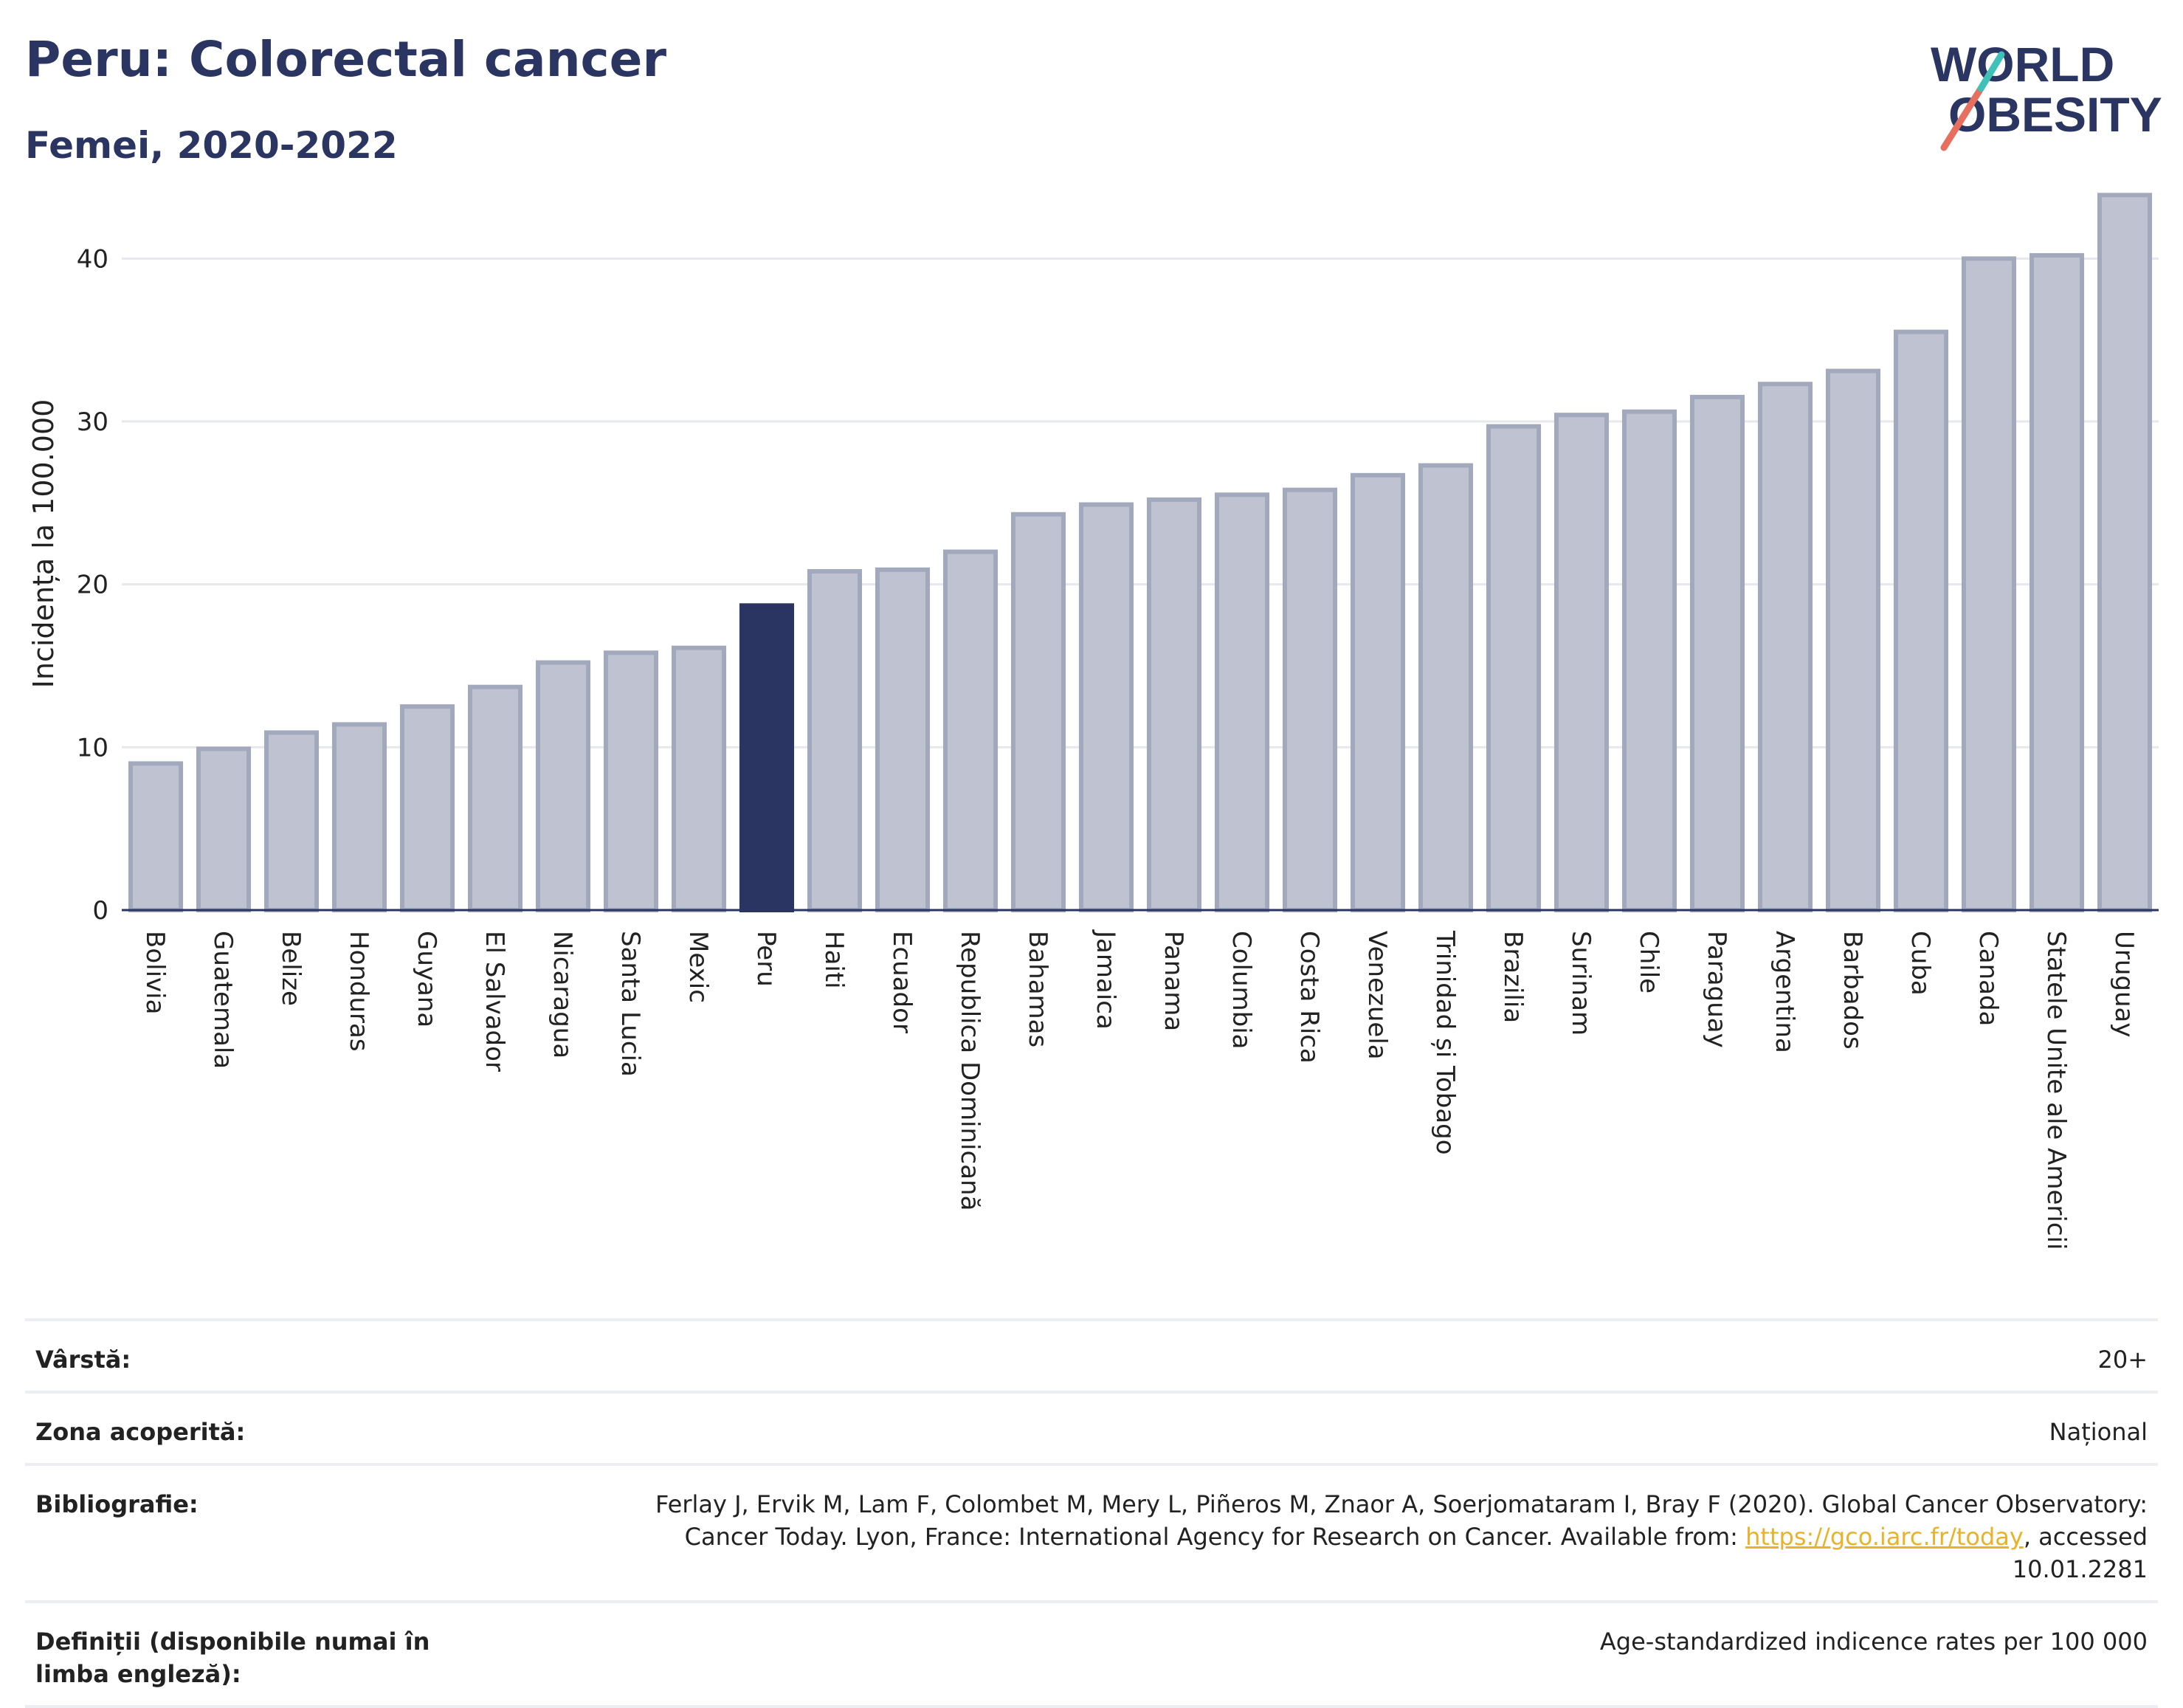 This screenshot has height=1708, width=2183. What do you see at coordinates (140, 1432) in the screenshot?
I see `meta-key: Zona acoperită:` at bounding box center [140, 1432].